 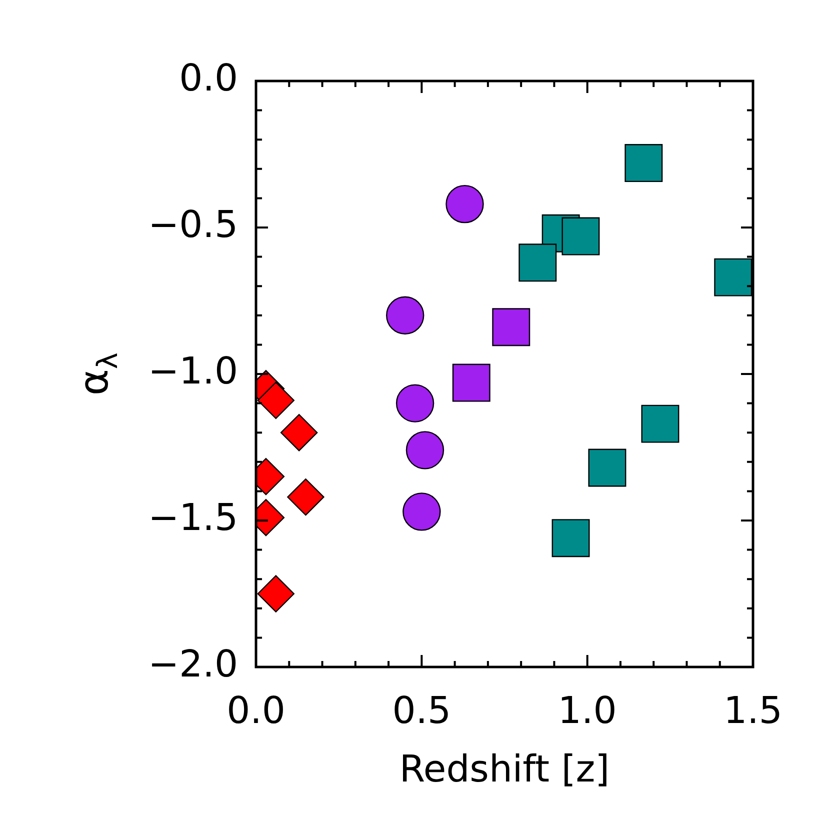 I want to click on x-tick-label: 1.0, so click(x=587, y=710).